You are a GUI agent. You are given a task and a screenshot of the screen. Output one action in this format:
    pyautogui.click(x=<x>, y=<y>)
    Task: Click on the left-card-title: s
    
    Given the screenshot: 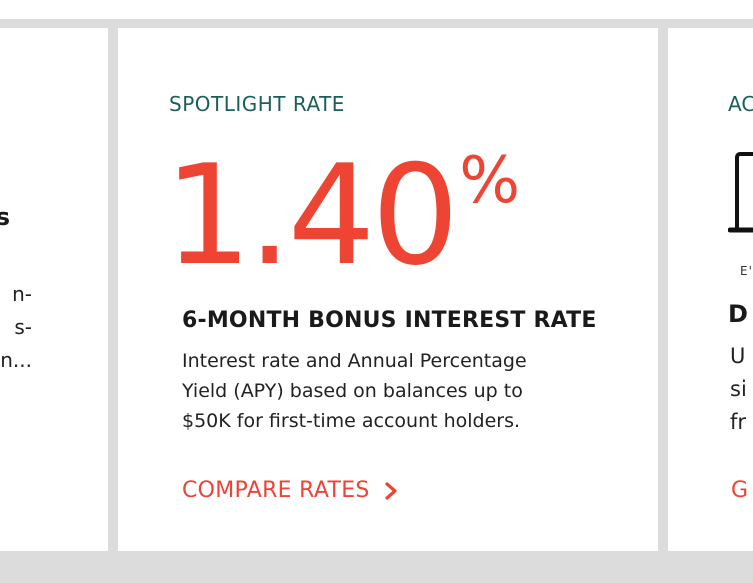 What is the action you would take?
    pyautogui.click(x=5, y=217)
    